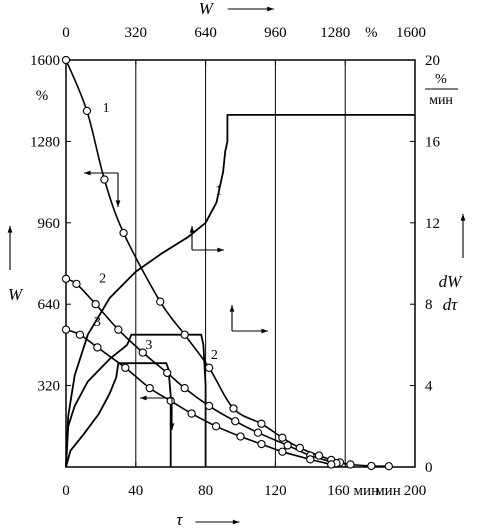 Image resolution: width=483 pixels, height=530 pixels. What do you see at coordinates (429, 387) in the screenshot?
I see `right-y-tick-label: 4` at bounding box center [429, 387].